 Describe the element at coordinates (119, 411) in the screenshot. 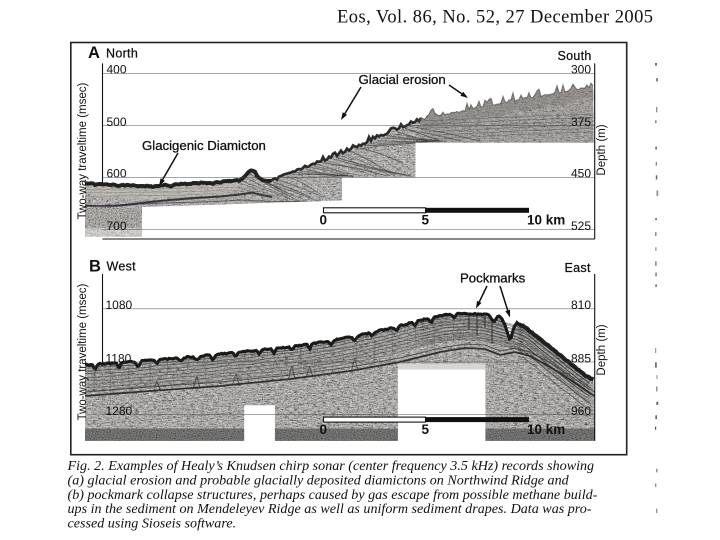

I see `svg-text: 1280` at that location.